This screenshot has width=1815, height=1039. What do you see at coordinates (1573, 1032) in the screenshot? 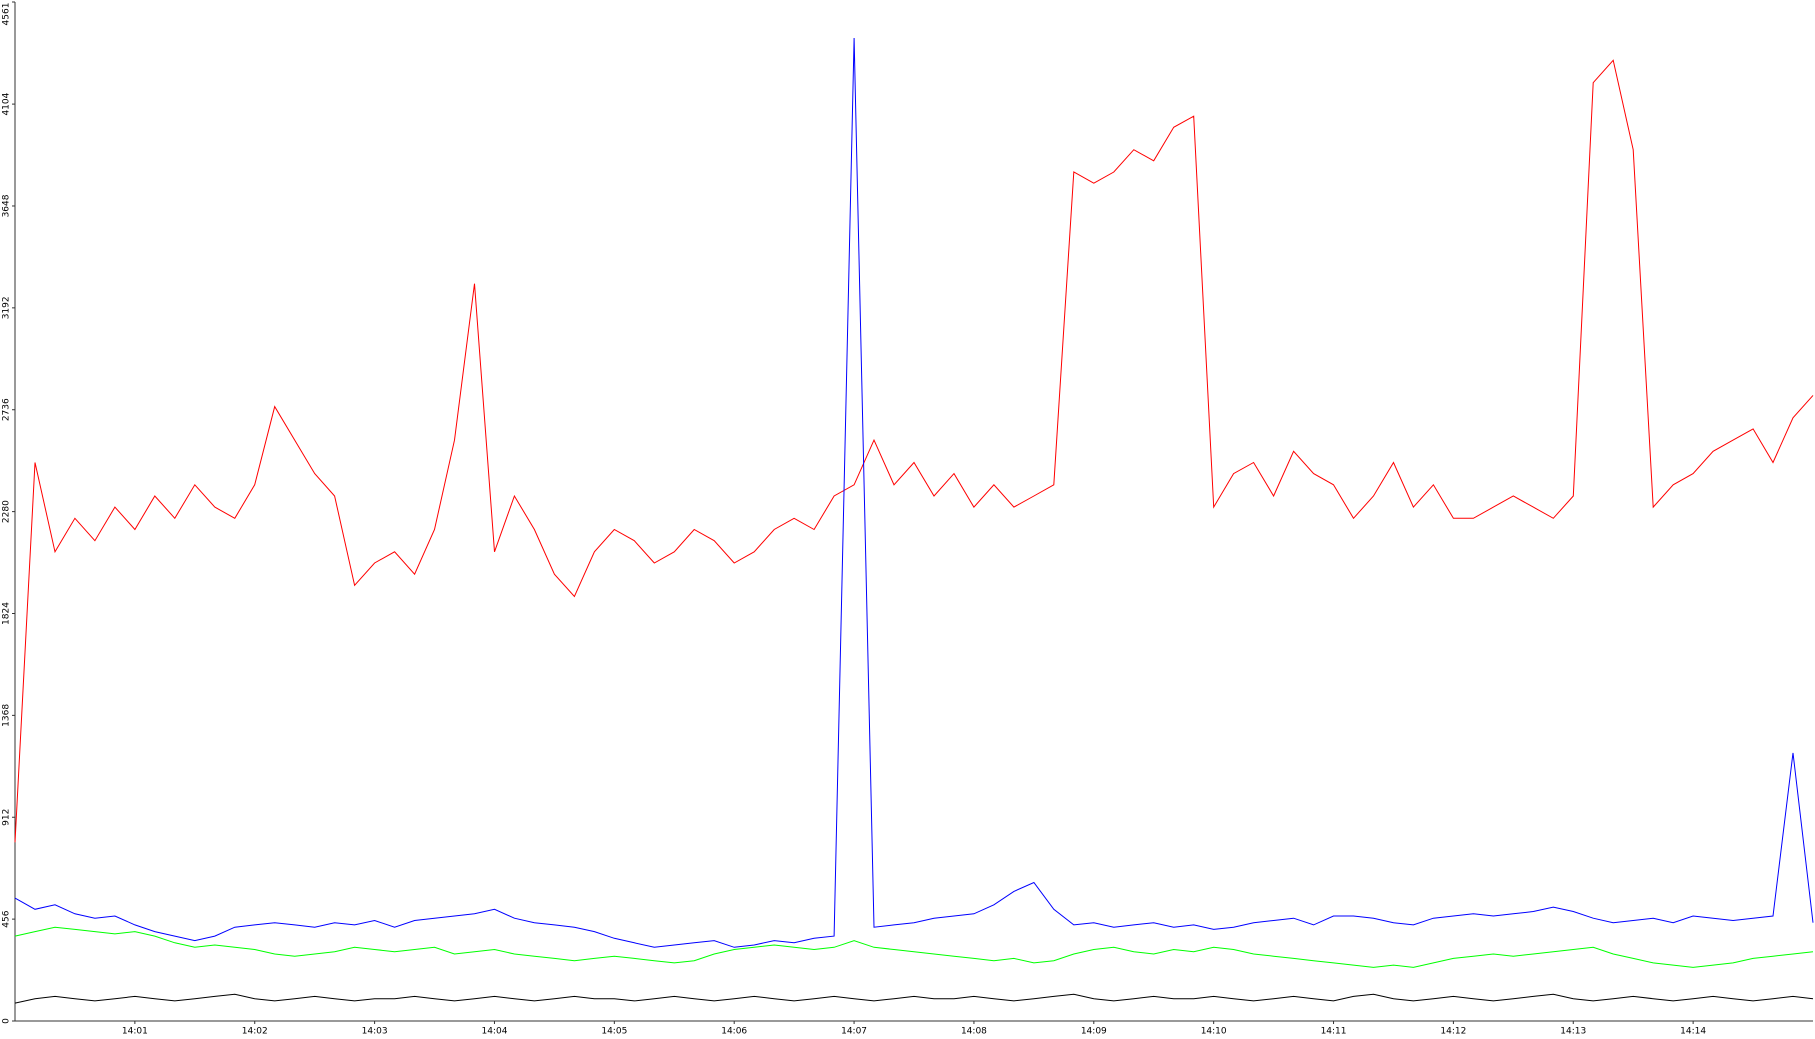
I see `x-tick-label: 14:13` at bounding box center [1573, 1032].